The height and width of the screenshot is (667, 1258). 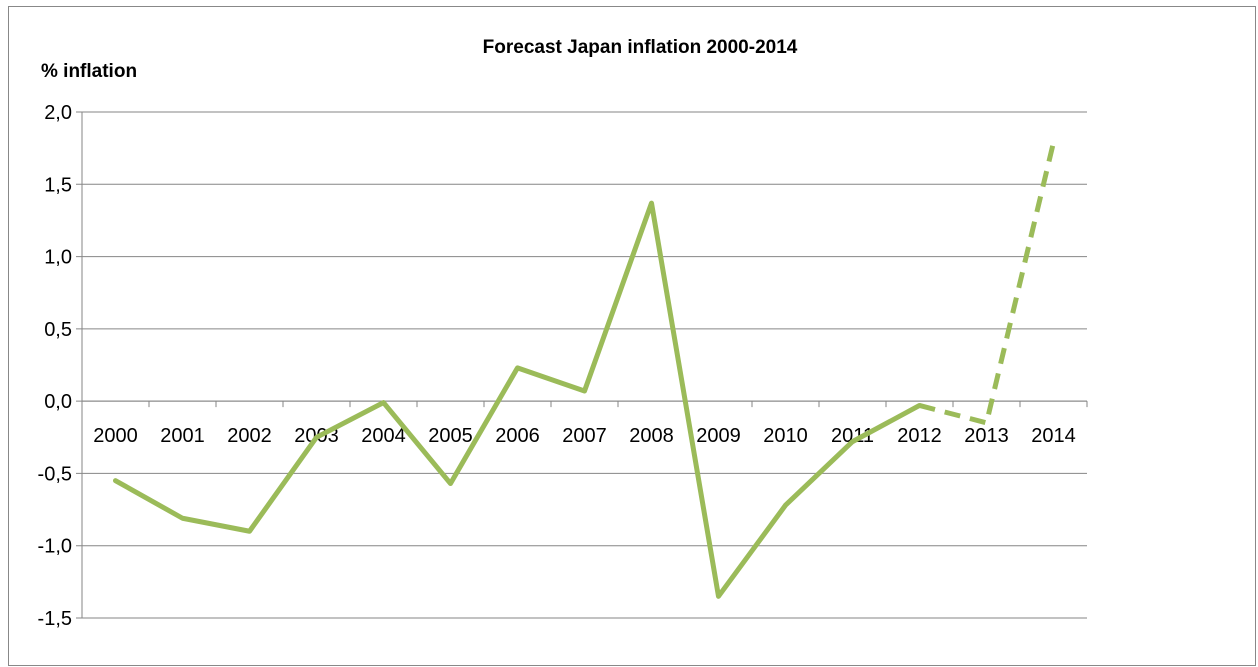 I want to click on x-tick-label: 2007, so click(x=584, y=436).